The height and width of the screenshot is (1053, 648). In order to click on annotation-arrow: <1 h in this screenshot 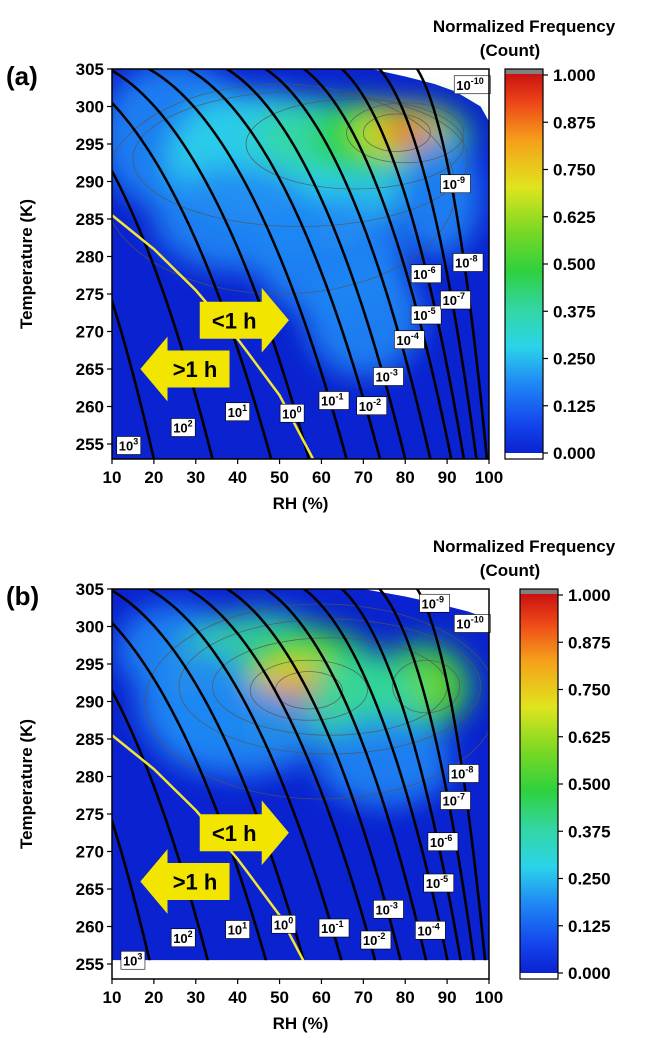, I will do `click(244, 833)`.